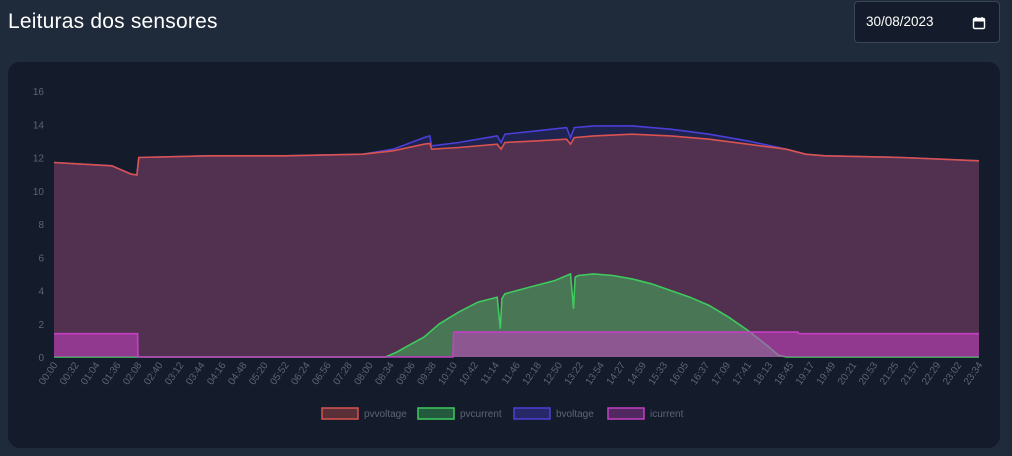  I want to click on legend-label: icurrent, so click(667, 414).